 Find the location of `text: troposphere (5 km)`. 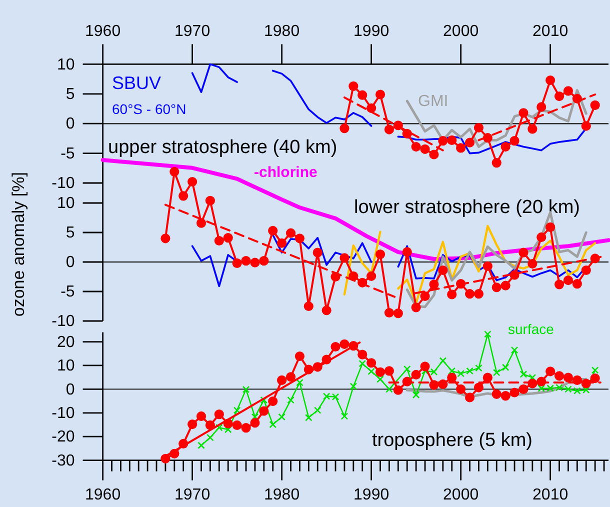

text: troposphere (5 km) is located at coordinates (452, 440).